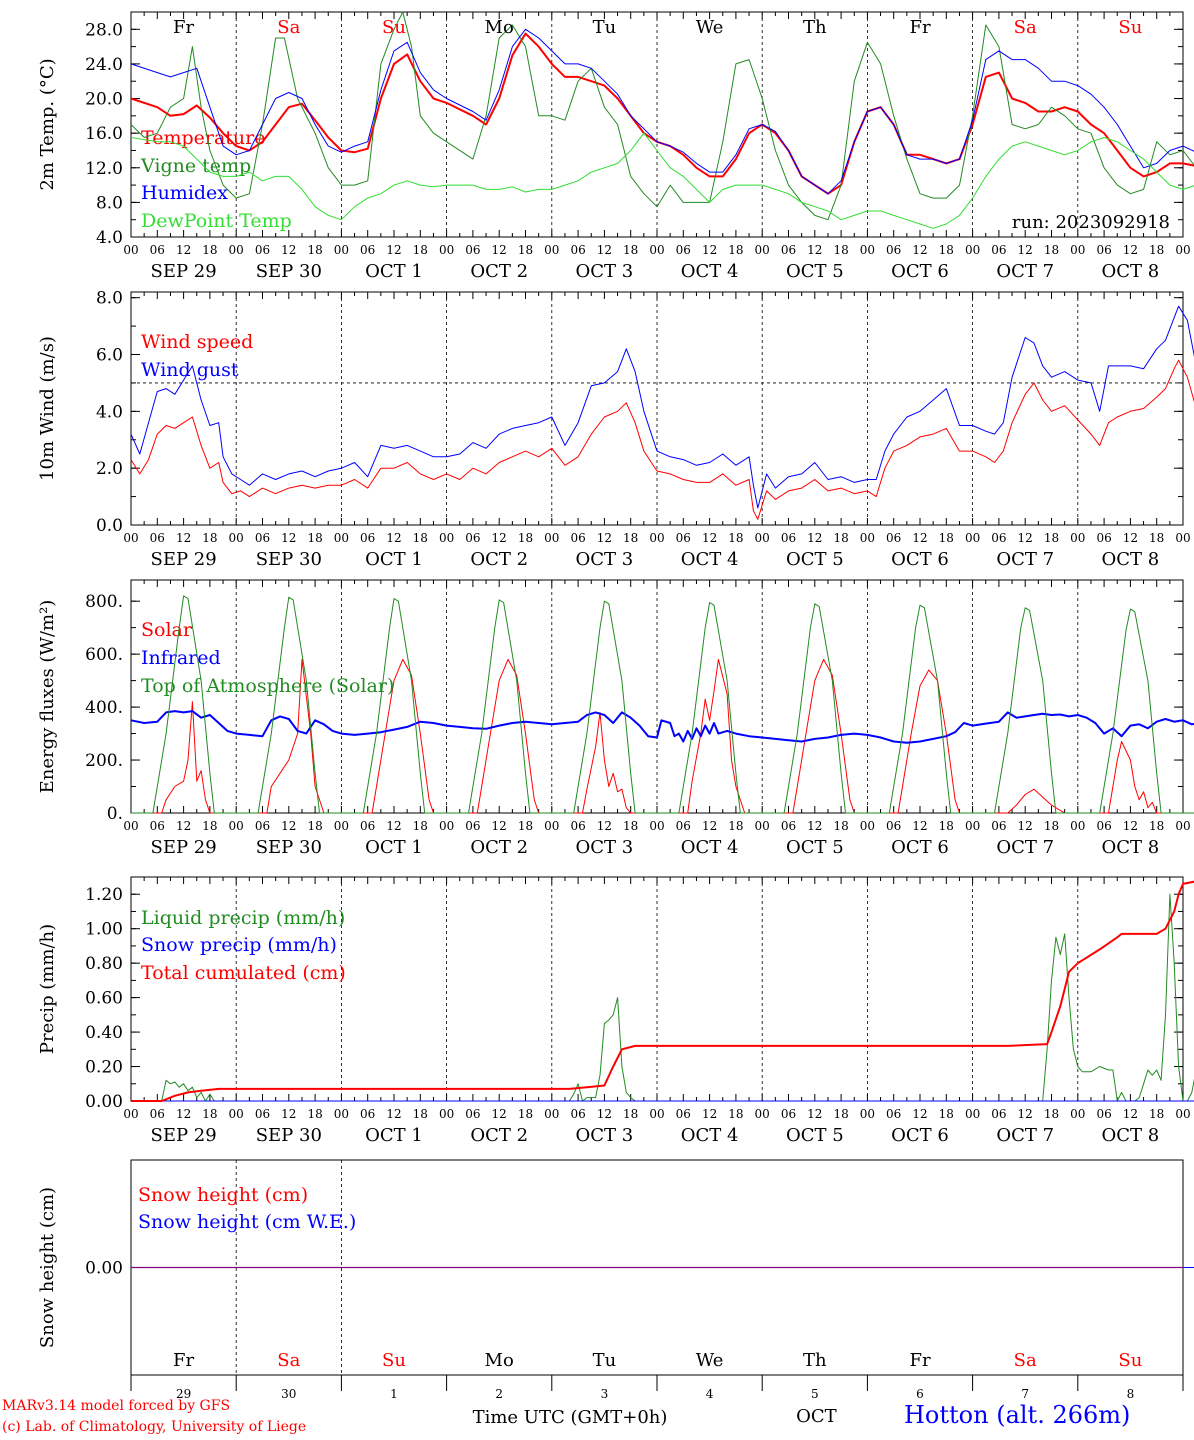  What do you see at coordinates (183, 271) in the screenshot?
I see `date-label: SEP 29` at bounding box center [183, 271].